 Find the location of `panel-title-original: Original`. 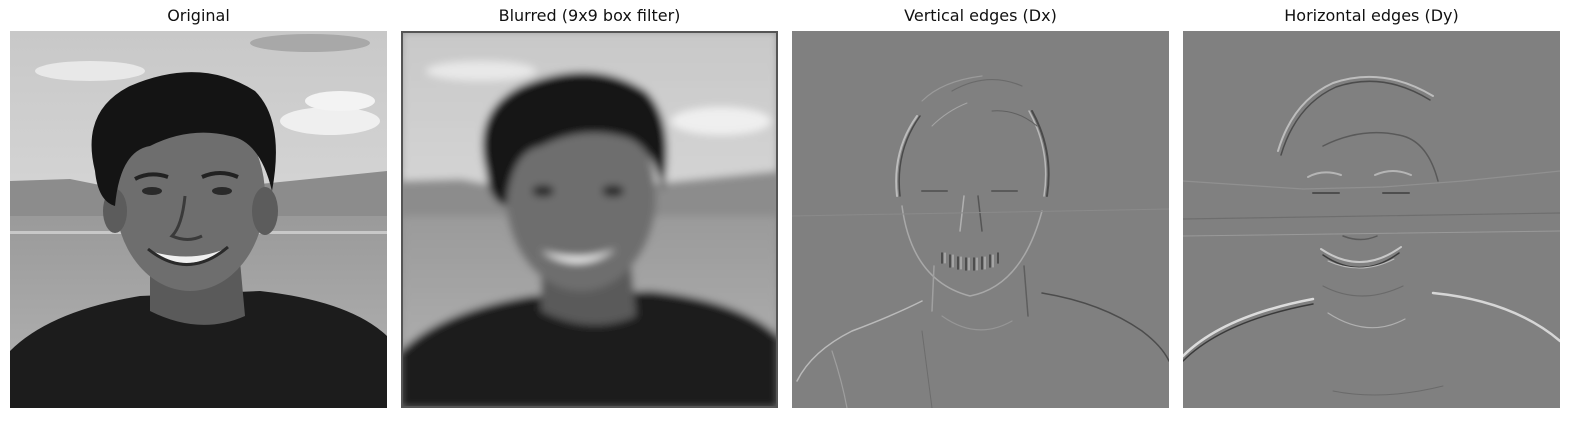

panel-title-original: Original is located at coordinates (198, 15).